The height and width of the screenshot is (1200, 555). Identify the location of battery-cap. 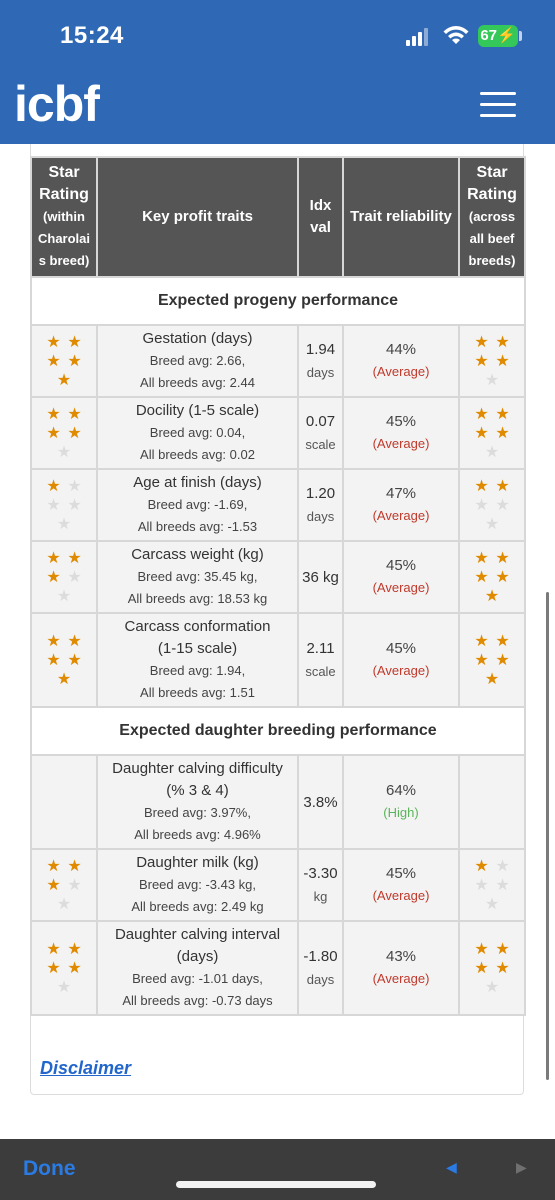
(520, 36).